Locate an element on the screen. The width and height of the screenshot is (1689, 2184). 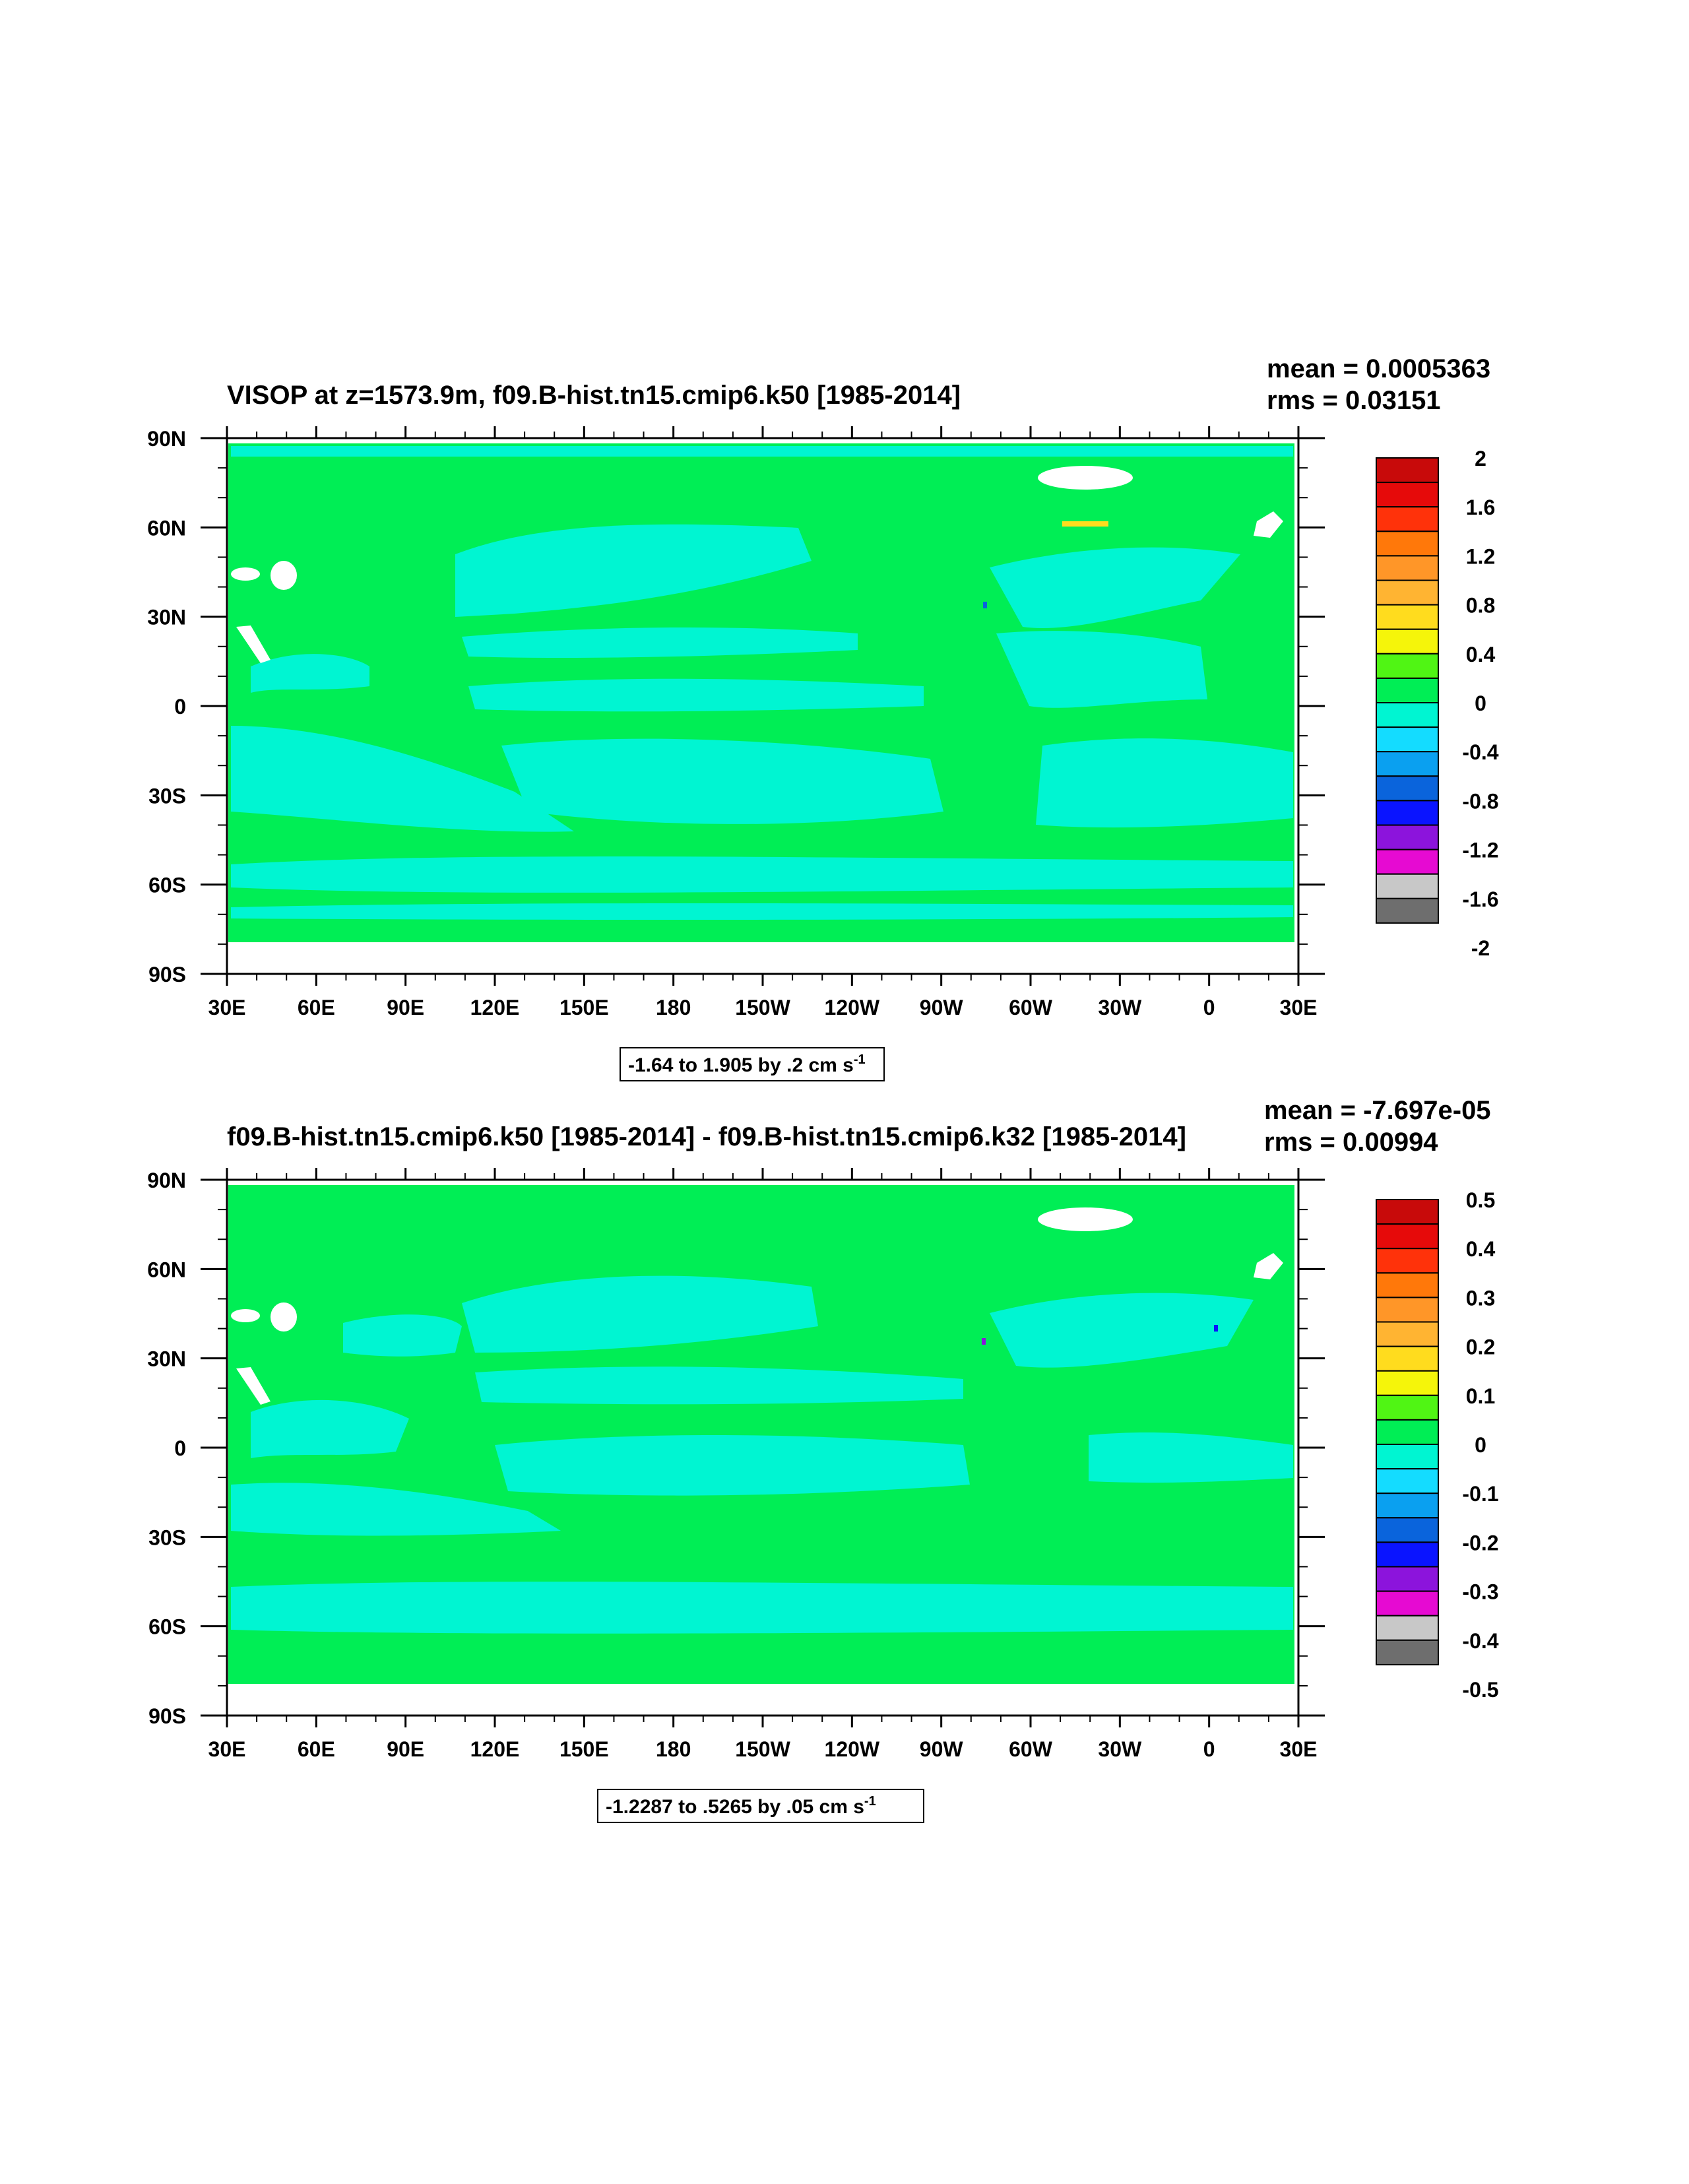
baltic-mask is located at coordinates (1268, 524).